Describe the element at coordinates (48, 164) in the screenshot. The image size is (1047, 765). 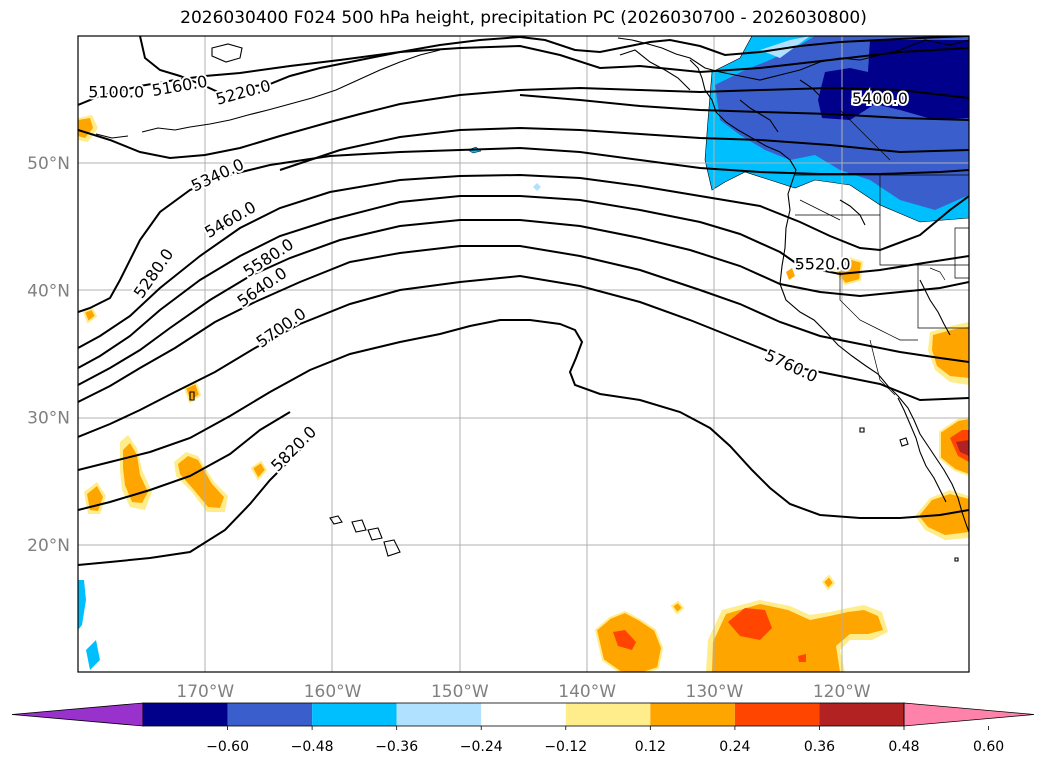
I see `y-tick-label: 50°N` at that location.